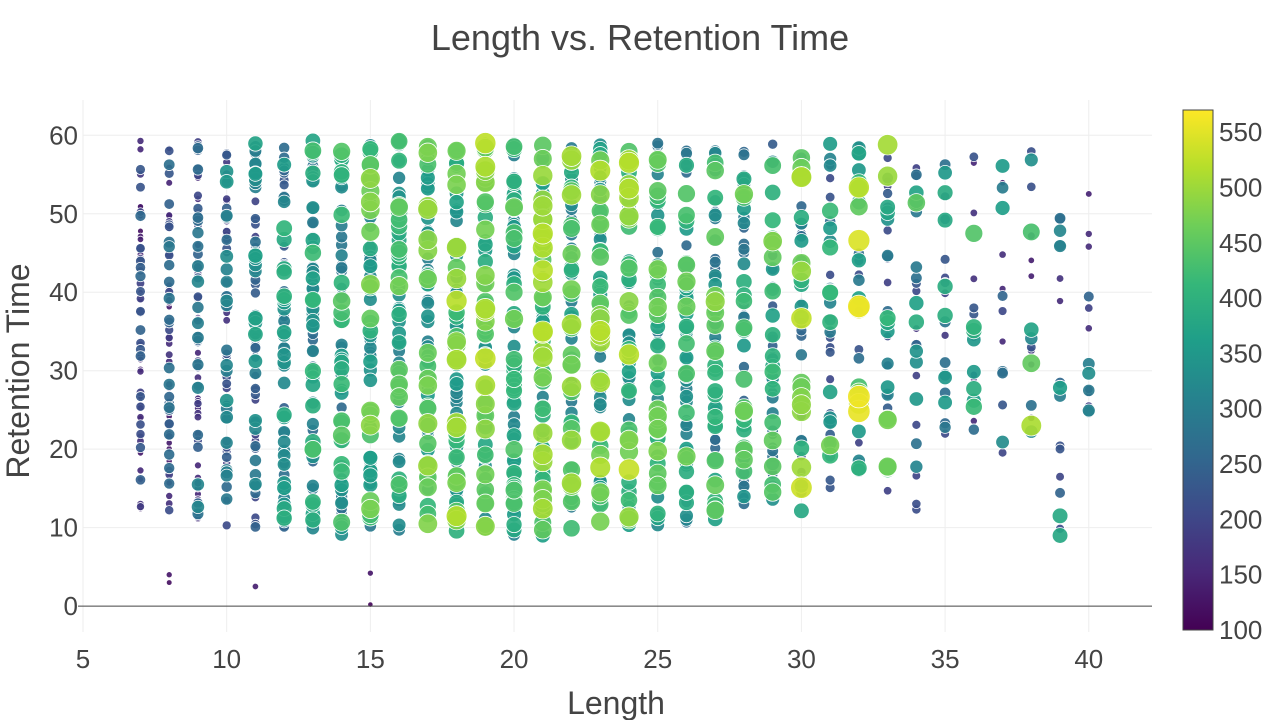 The width and height of the screenshot is (1280, 720). I want to click on y-axis-title: Retention Time, so click(18, 370).